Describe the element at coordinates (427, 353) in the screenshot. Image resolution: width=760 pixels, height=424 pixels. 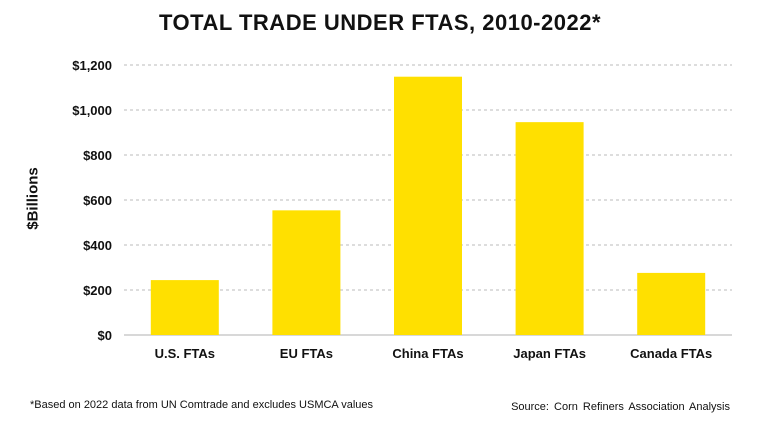
I see `x-tick-label: China FTAs` at that location.